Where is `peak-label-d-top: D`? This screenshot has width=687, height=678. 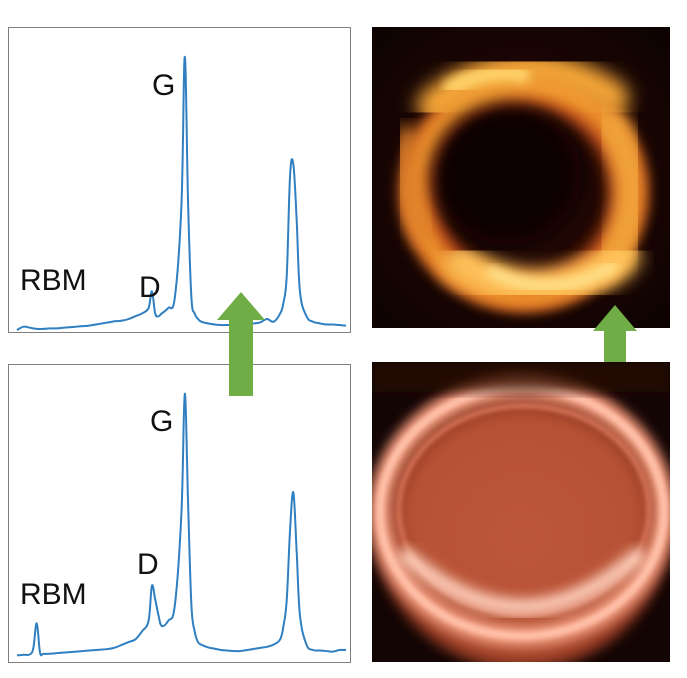
peak-label-d-top: D is located at coordinates (150, 287).